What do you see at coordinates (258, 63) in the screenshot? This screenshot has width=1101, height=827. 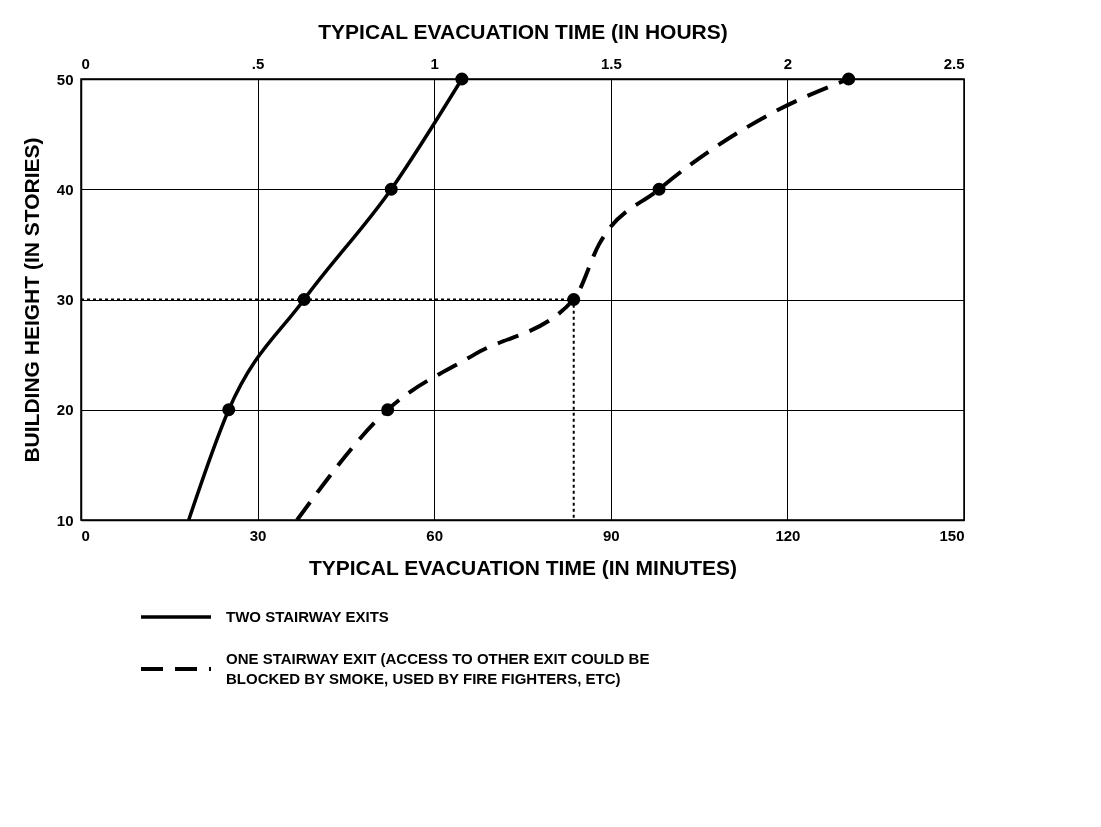 I see `x2-tick-label: .5` at bounding box center [258, 63].